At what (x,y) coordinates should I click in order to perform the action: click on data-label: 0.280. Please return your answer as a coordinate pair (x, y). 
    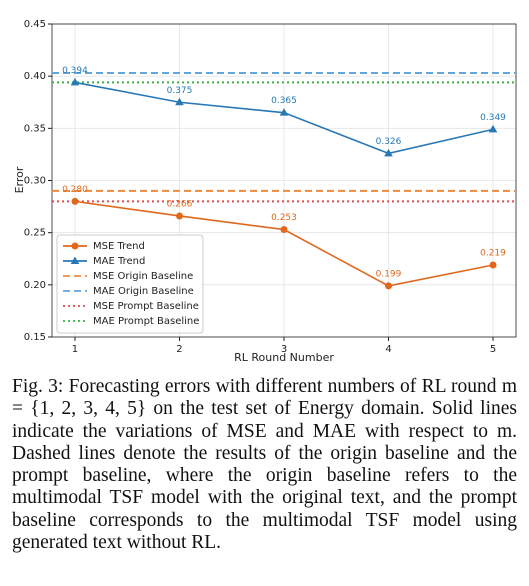
    Looking at the image, I should click on (75, 190).